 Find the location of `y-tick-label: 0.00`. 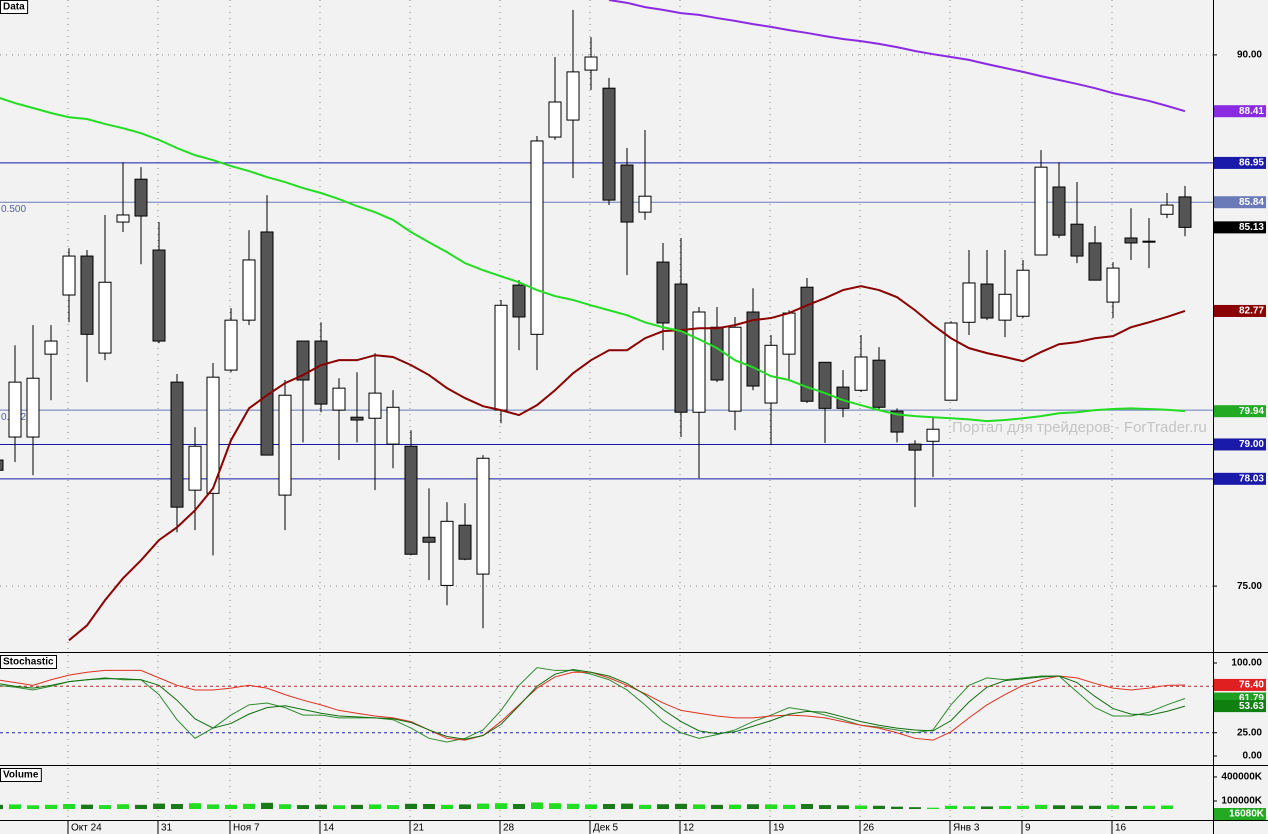

y-tick-label: 0.00 is located at coordinates (1253, 756).